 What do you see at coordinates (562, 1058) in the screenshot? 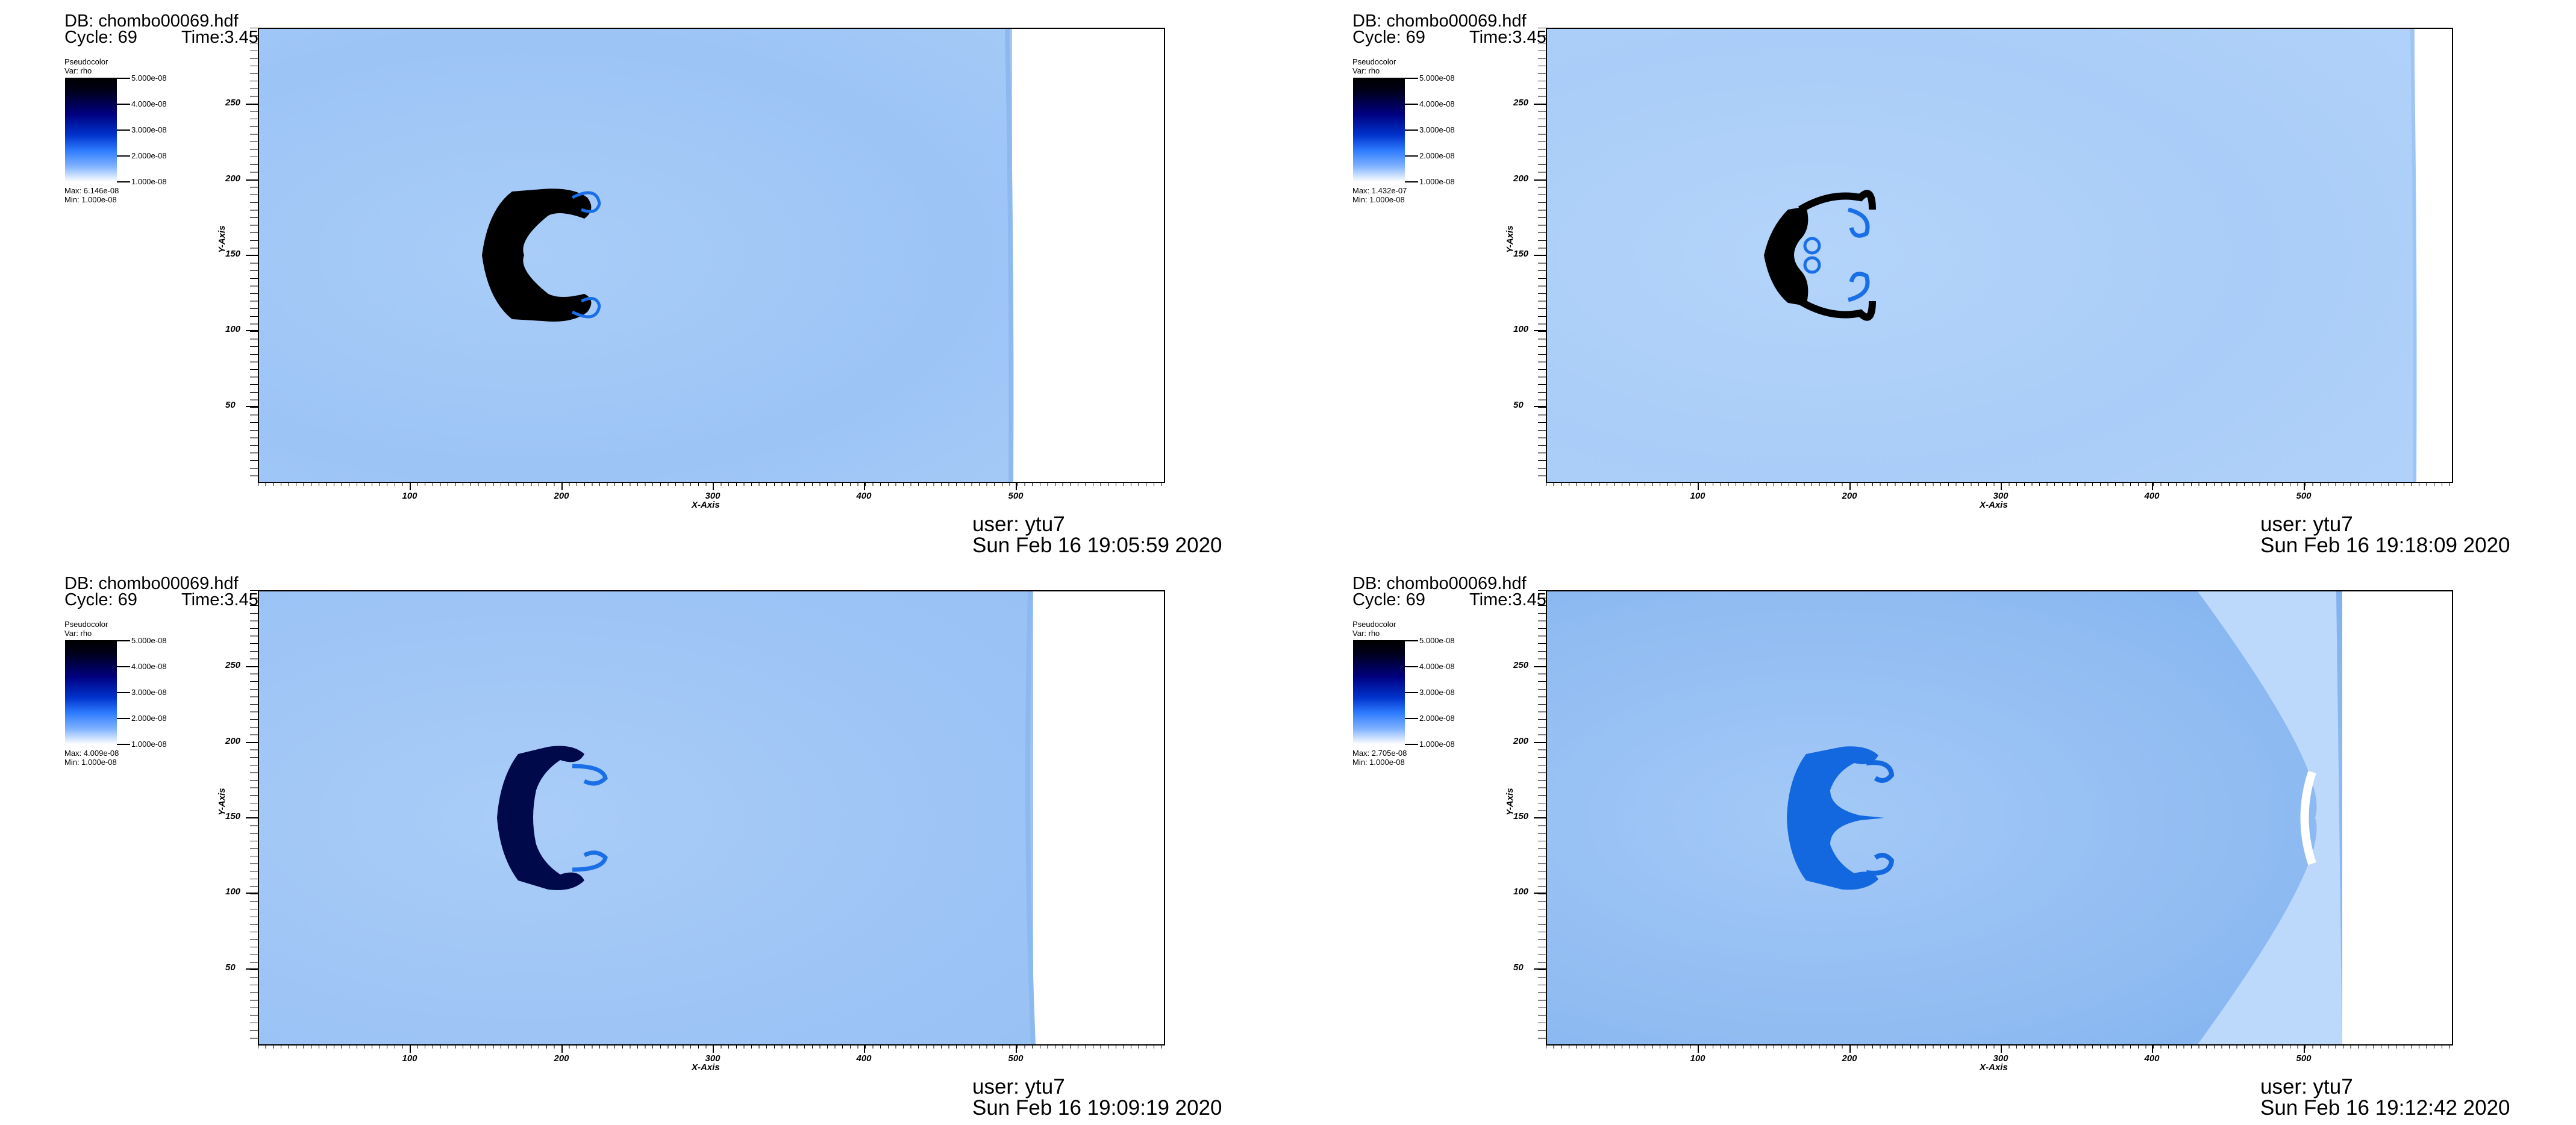
I see `x-tick-label: 200` at bounding box center [562, 1058].